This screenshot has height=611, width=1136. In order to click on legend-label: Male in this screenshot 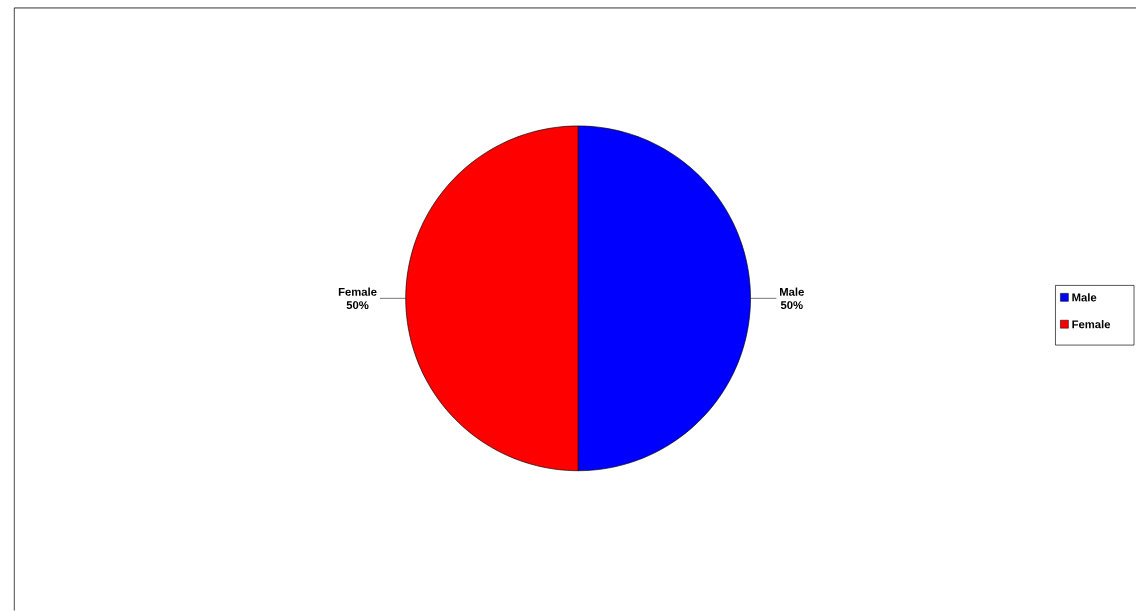, I will do `click(1084, 297)`.